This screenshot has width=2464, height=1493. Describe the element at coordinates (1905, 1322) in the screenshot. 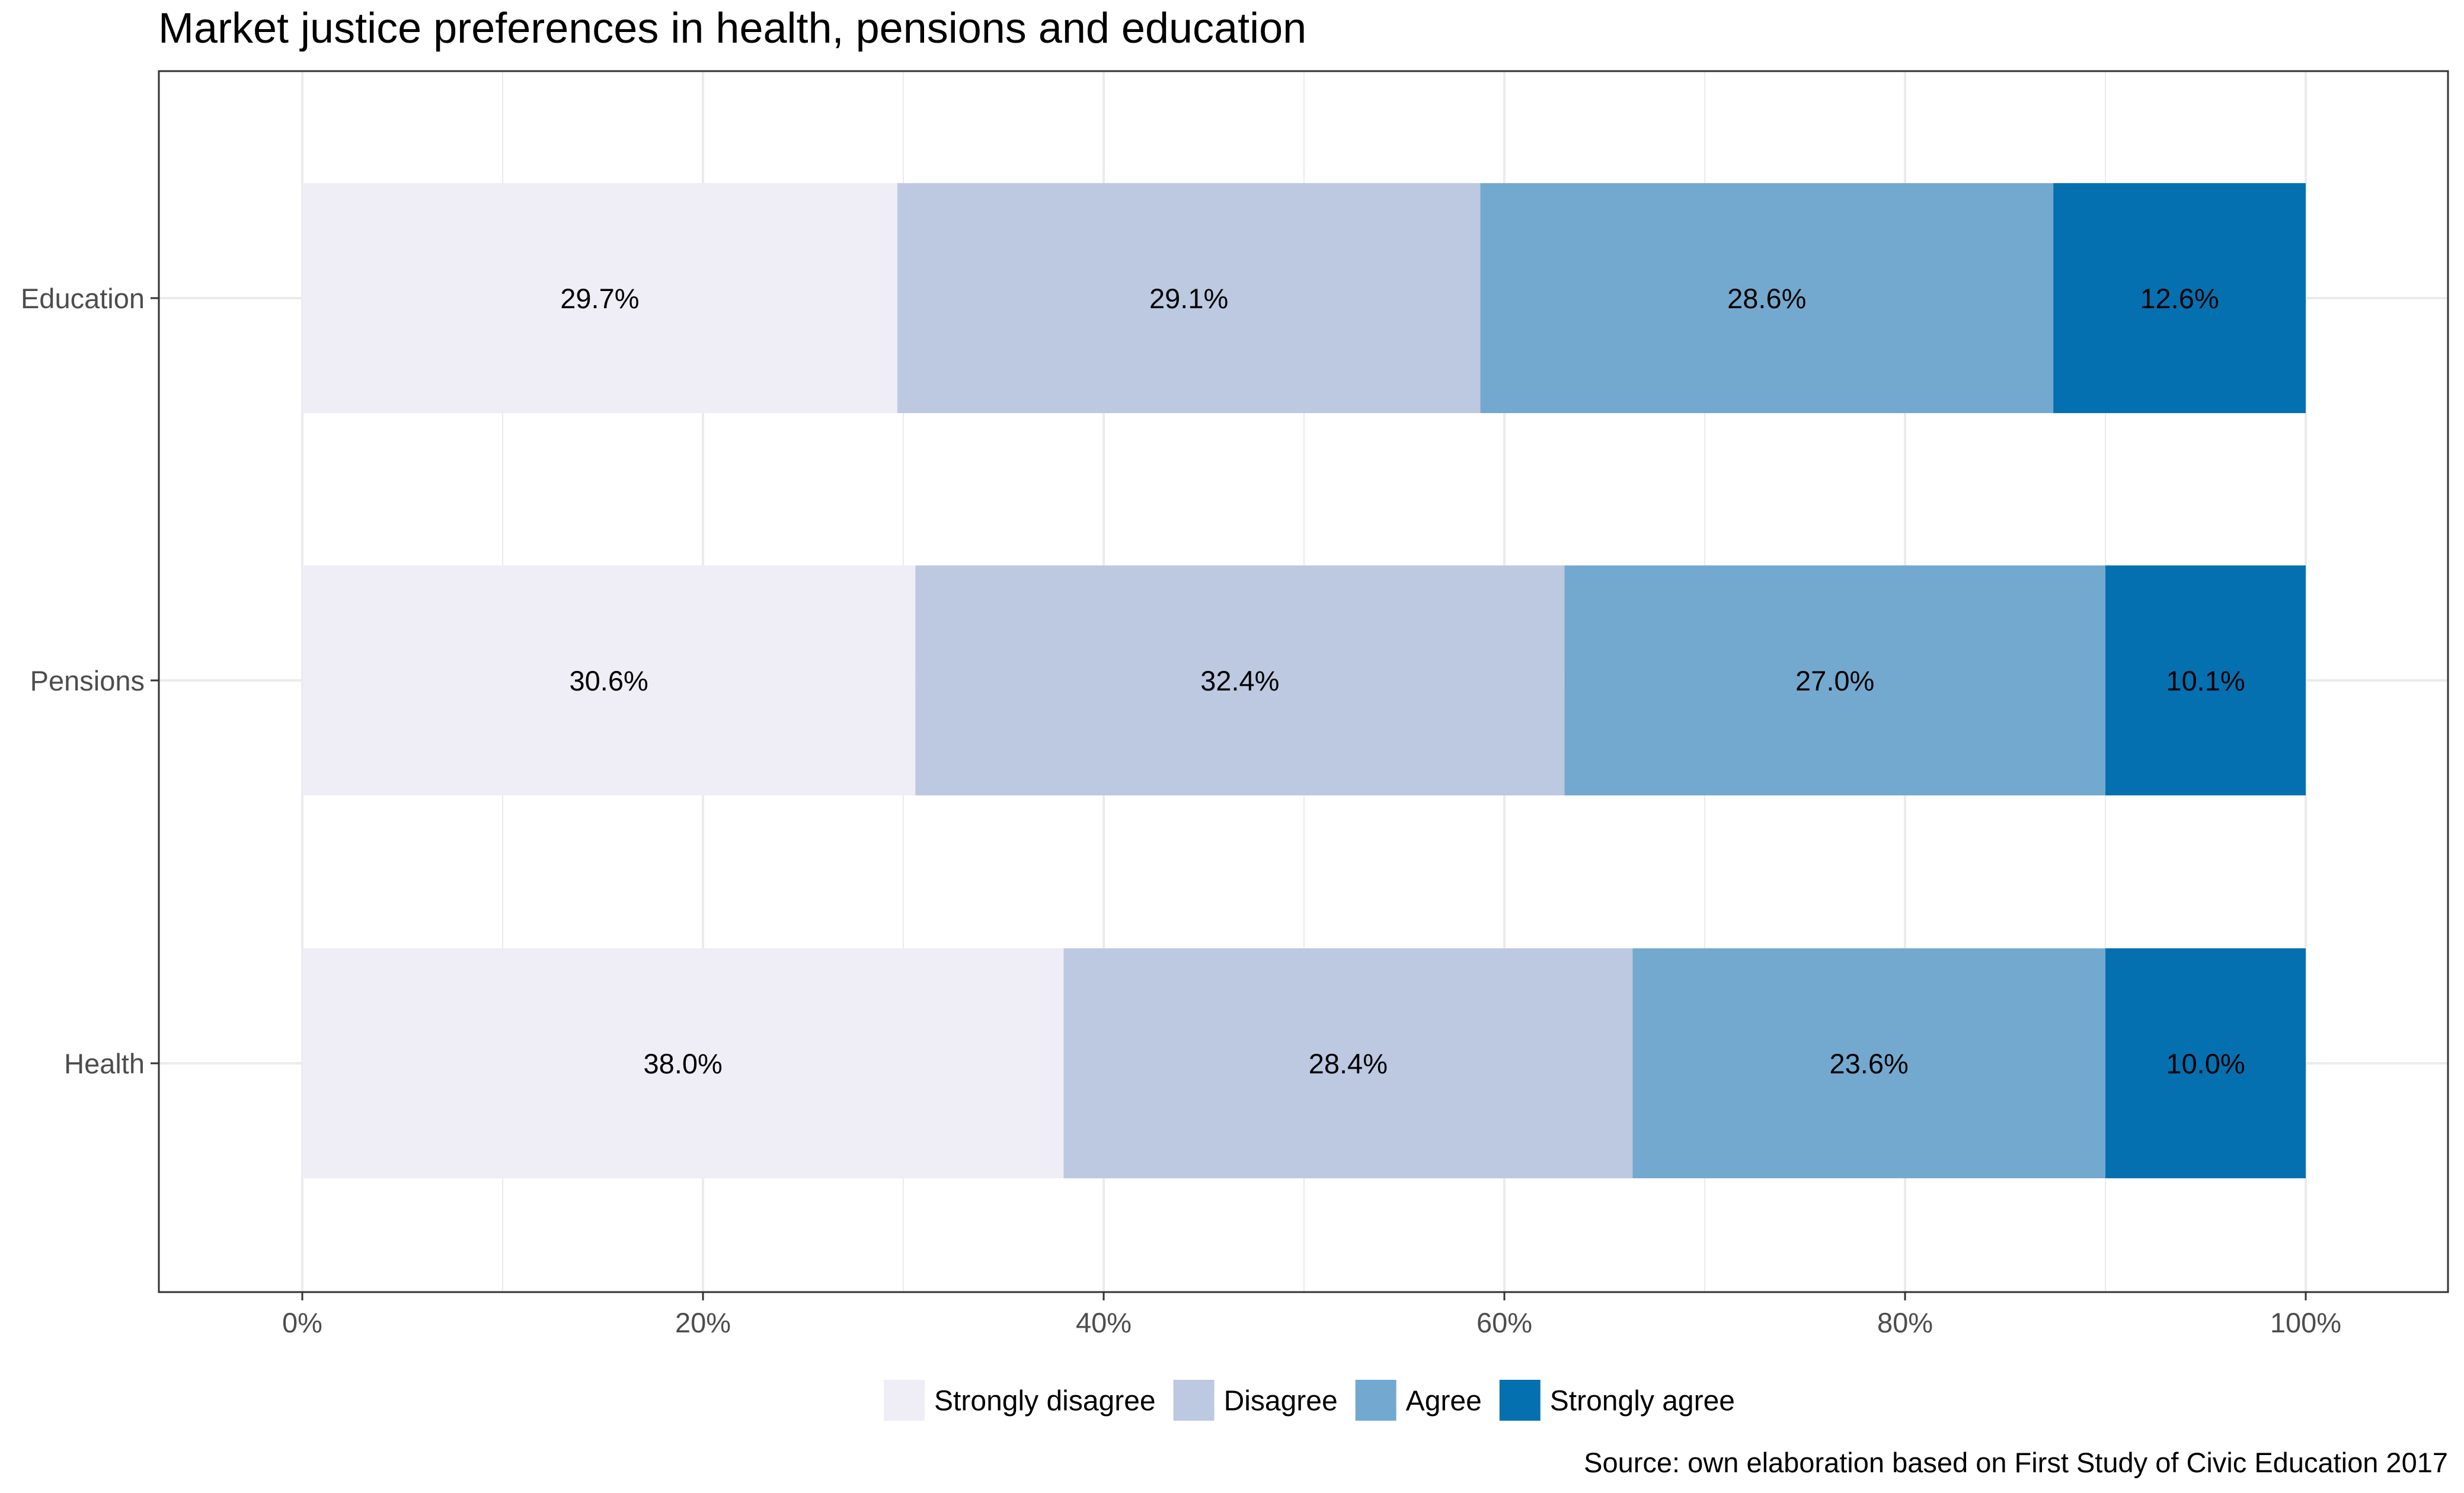

I see `x-tick-label: 80%` at that location.